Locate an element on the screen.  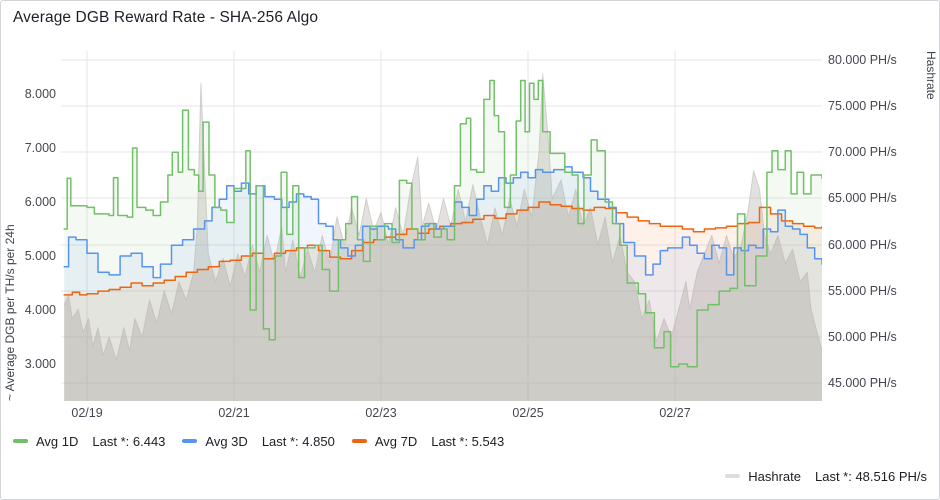
right-axis-tick: 60.000 PH/s is located at coordinates (862, 244).